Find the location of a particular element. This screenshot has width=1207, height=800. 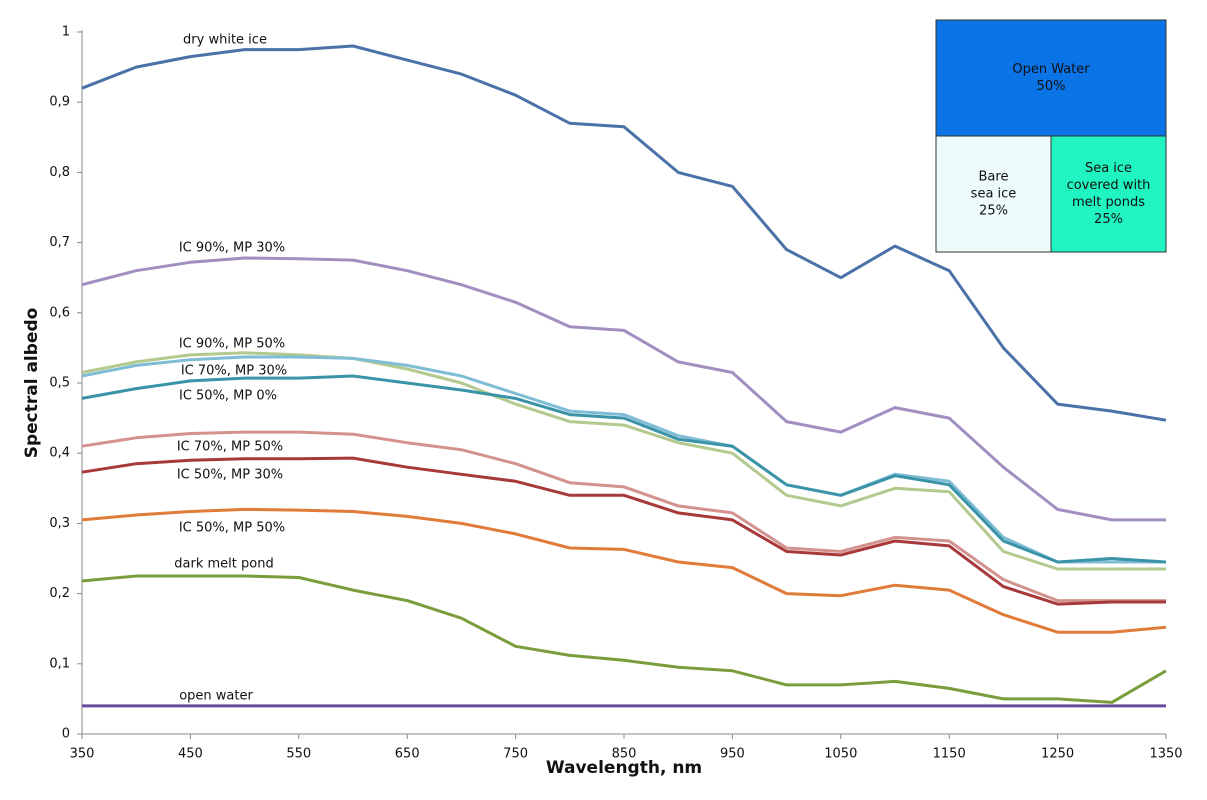

series-label: dark melt pond is located at coordinates (223, 564).